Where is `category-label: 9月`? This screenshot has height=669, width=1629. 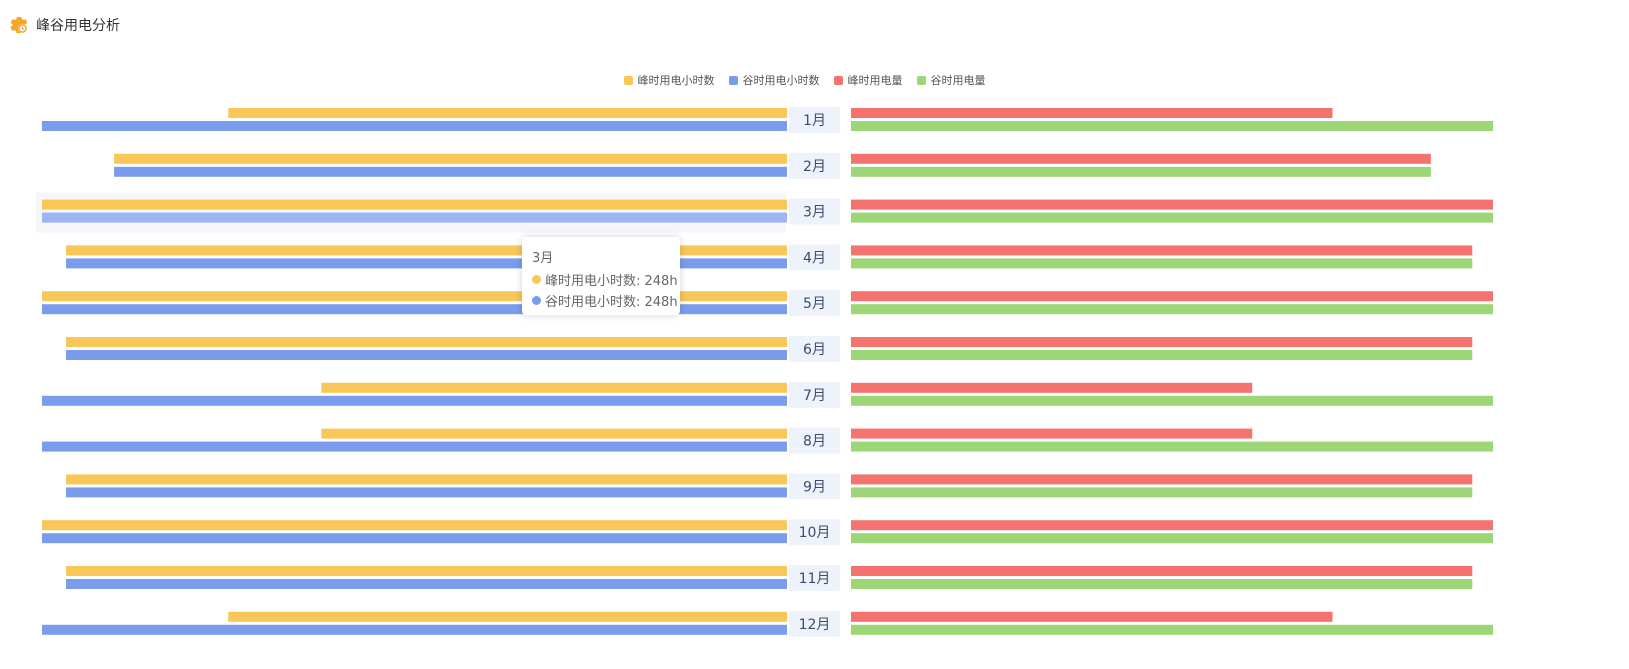
category-label: 9月 is located at coordinates (814, 487).